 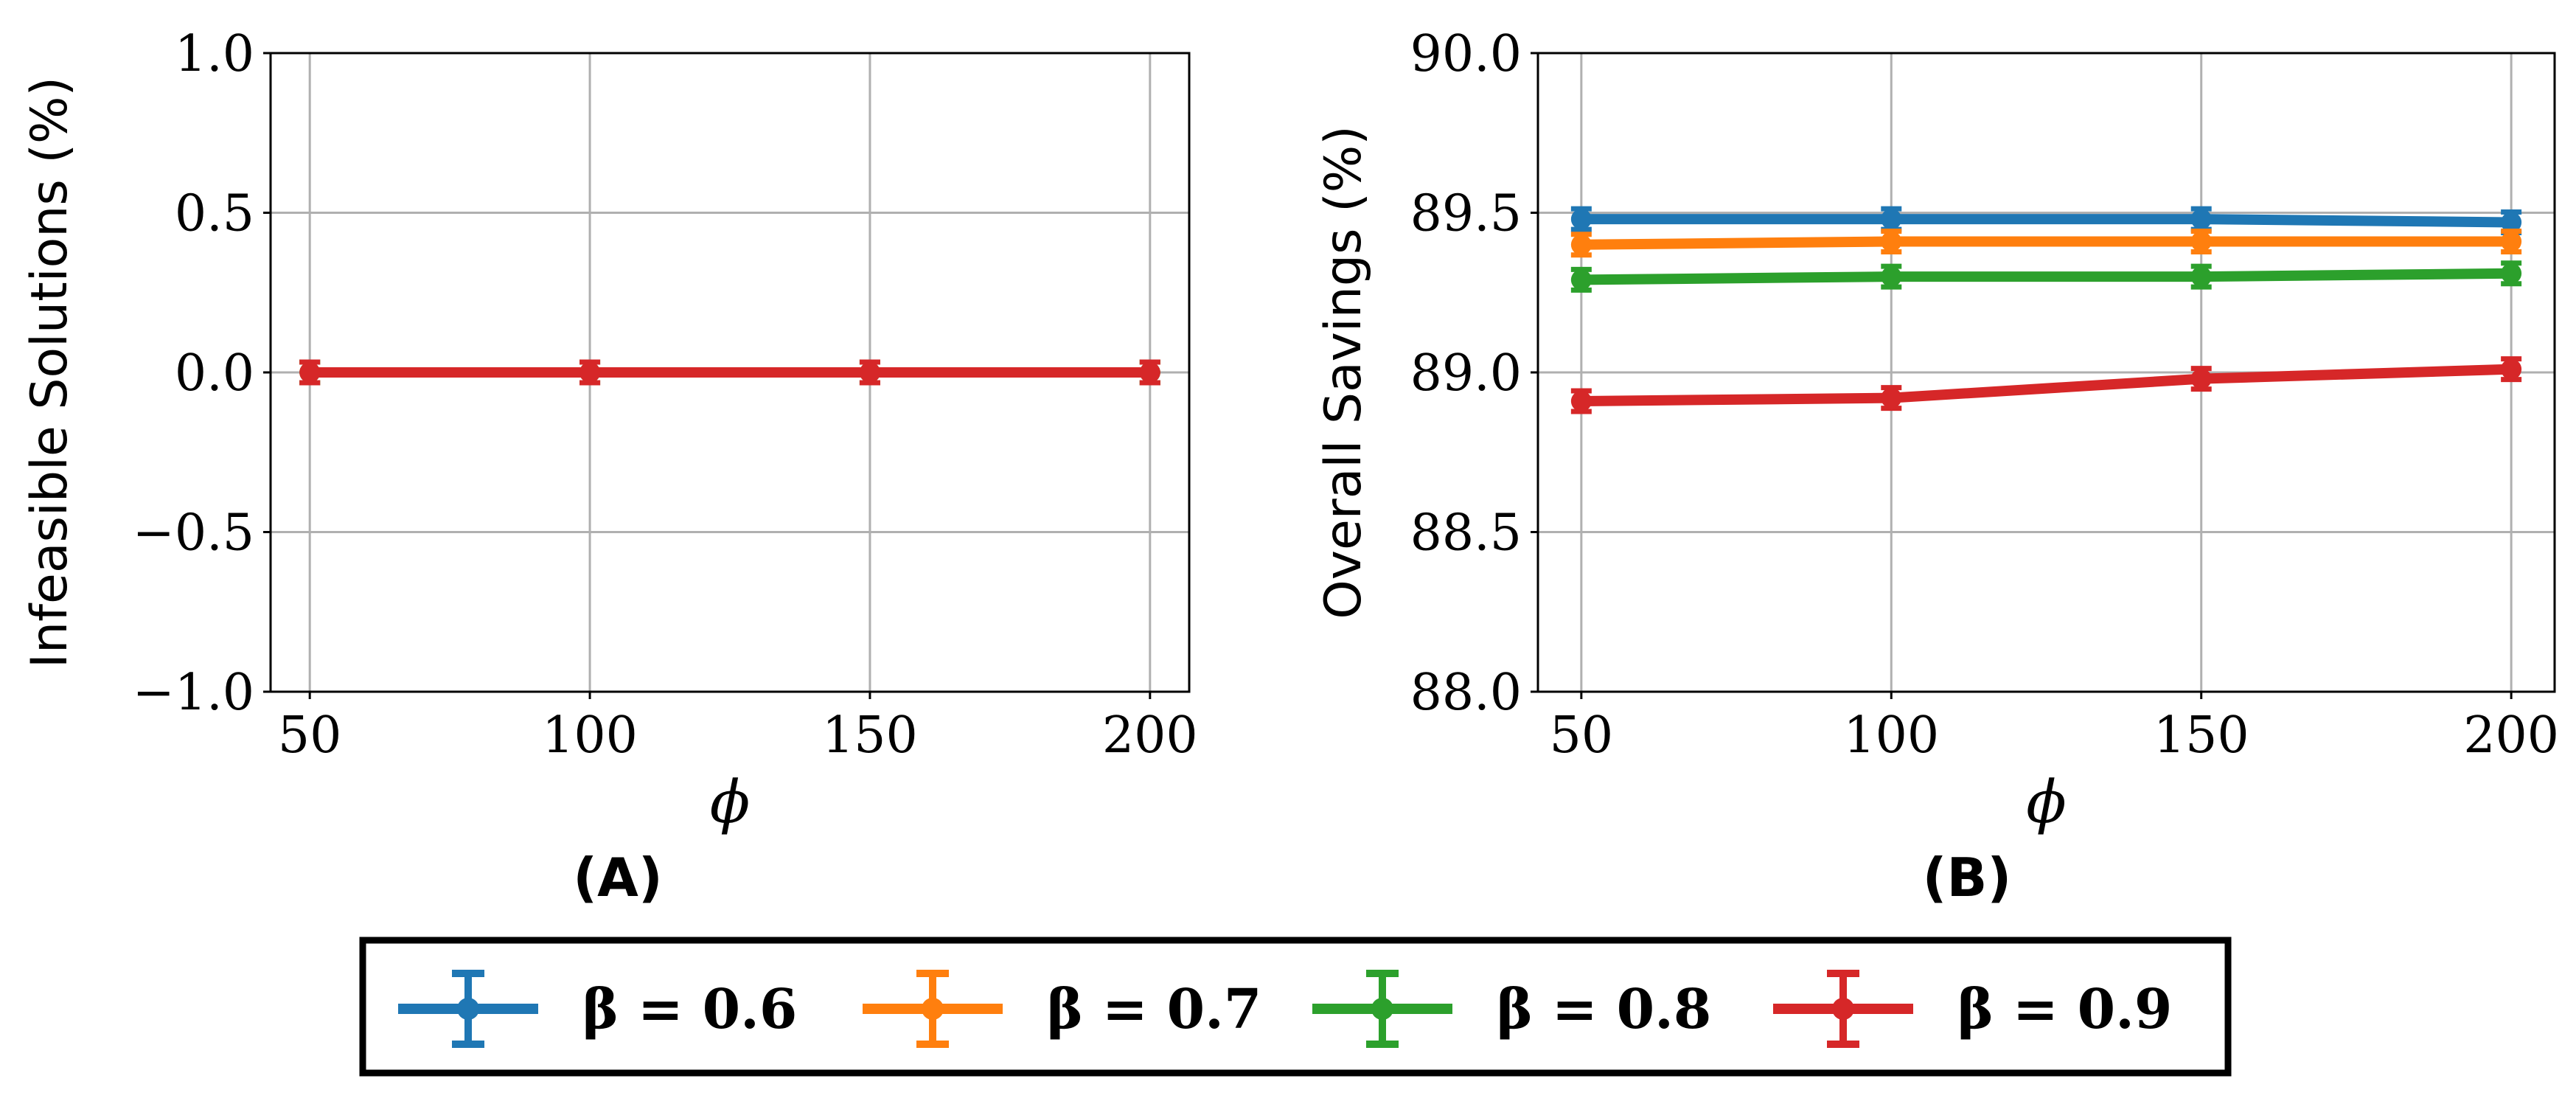 I want to click on y-tick-label: 88.0, so click(x=1466, y=693).